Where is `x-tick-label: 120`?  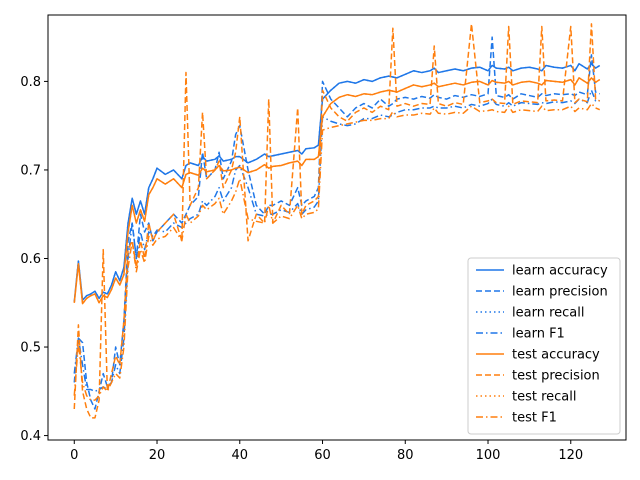
x-tick-label: 120 is located at coordinates (570, 455).